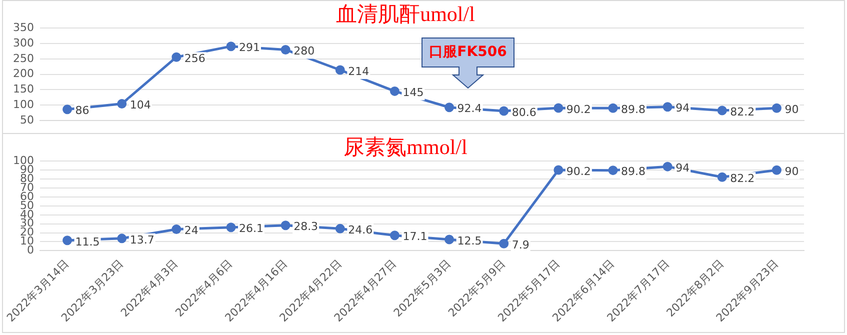 This screenshot has width=847, height=335. Describe the element at coordinates (249, 47) in the screenshot. I see `data-label: 291` at that location.